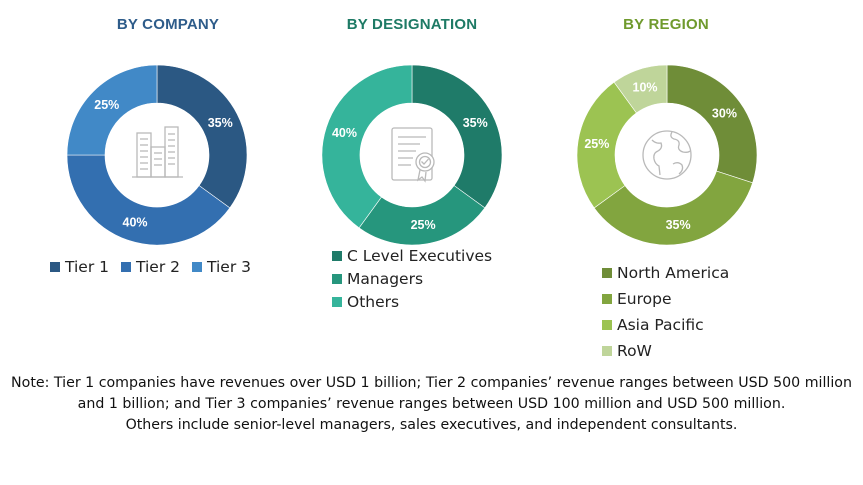 Image resolution: width=863 pixels, height=485 pixels. What do you see at coordinates (420, 255) in the screenshot?
I see `legend-label: C Level Executives` at bounding box center [420, 255].